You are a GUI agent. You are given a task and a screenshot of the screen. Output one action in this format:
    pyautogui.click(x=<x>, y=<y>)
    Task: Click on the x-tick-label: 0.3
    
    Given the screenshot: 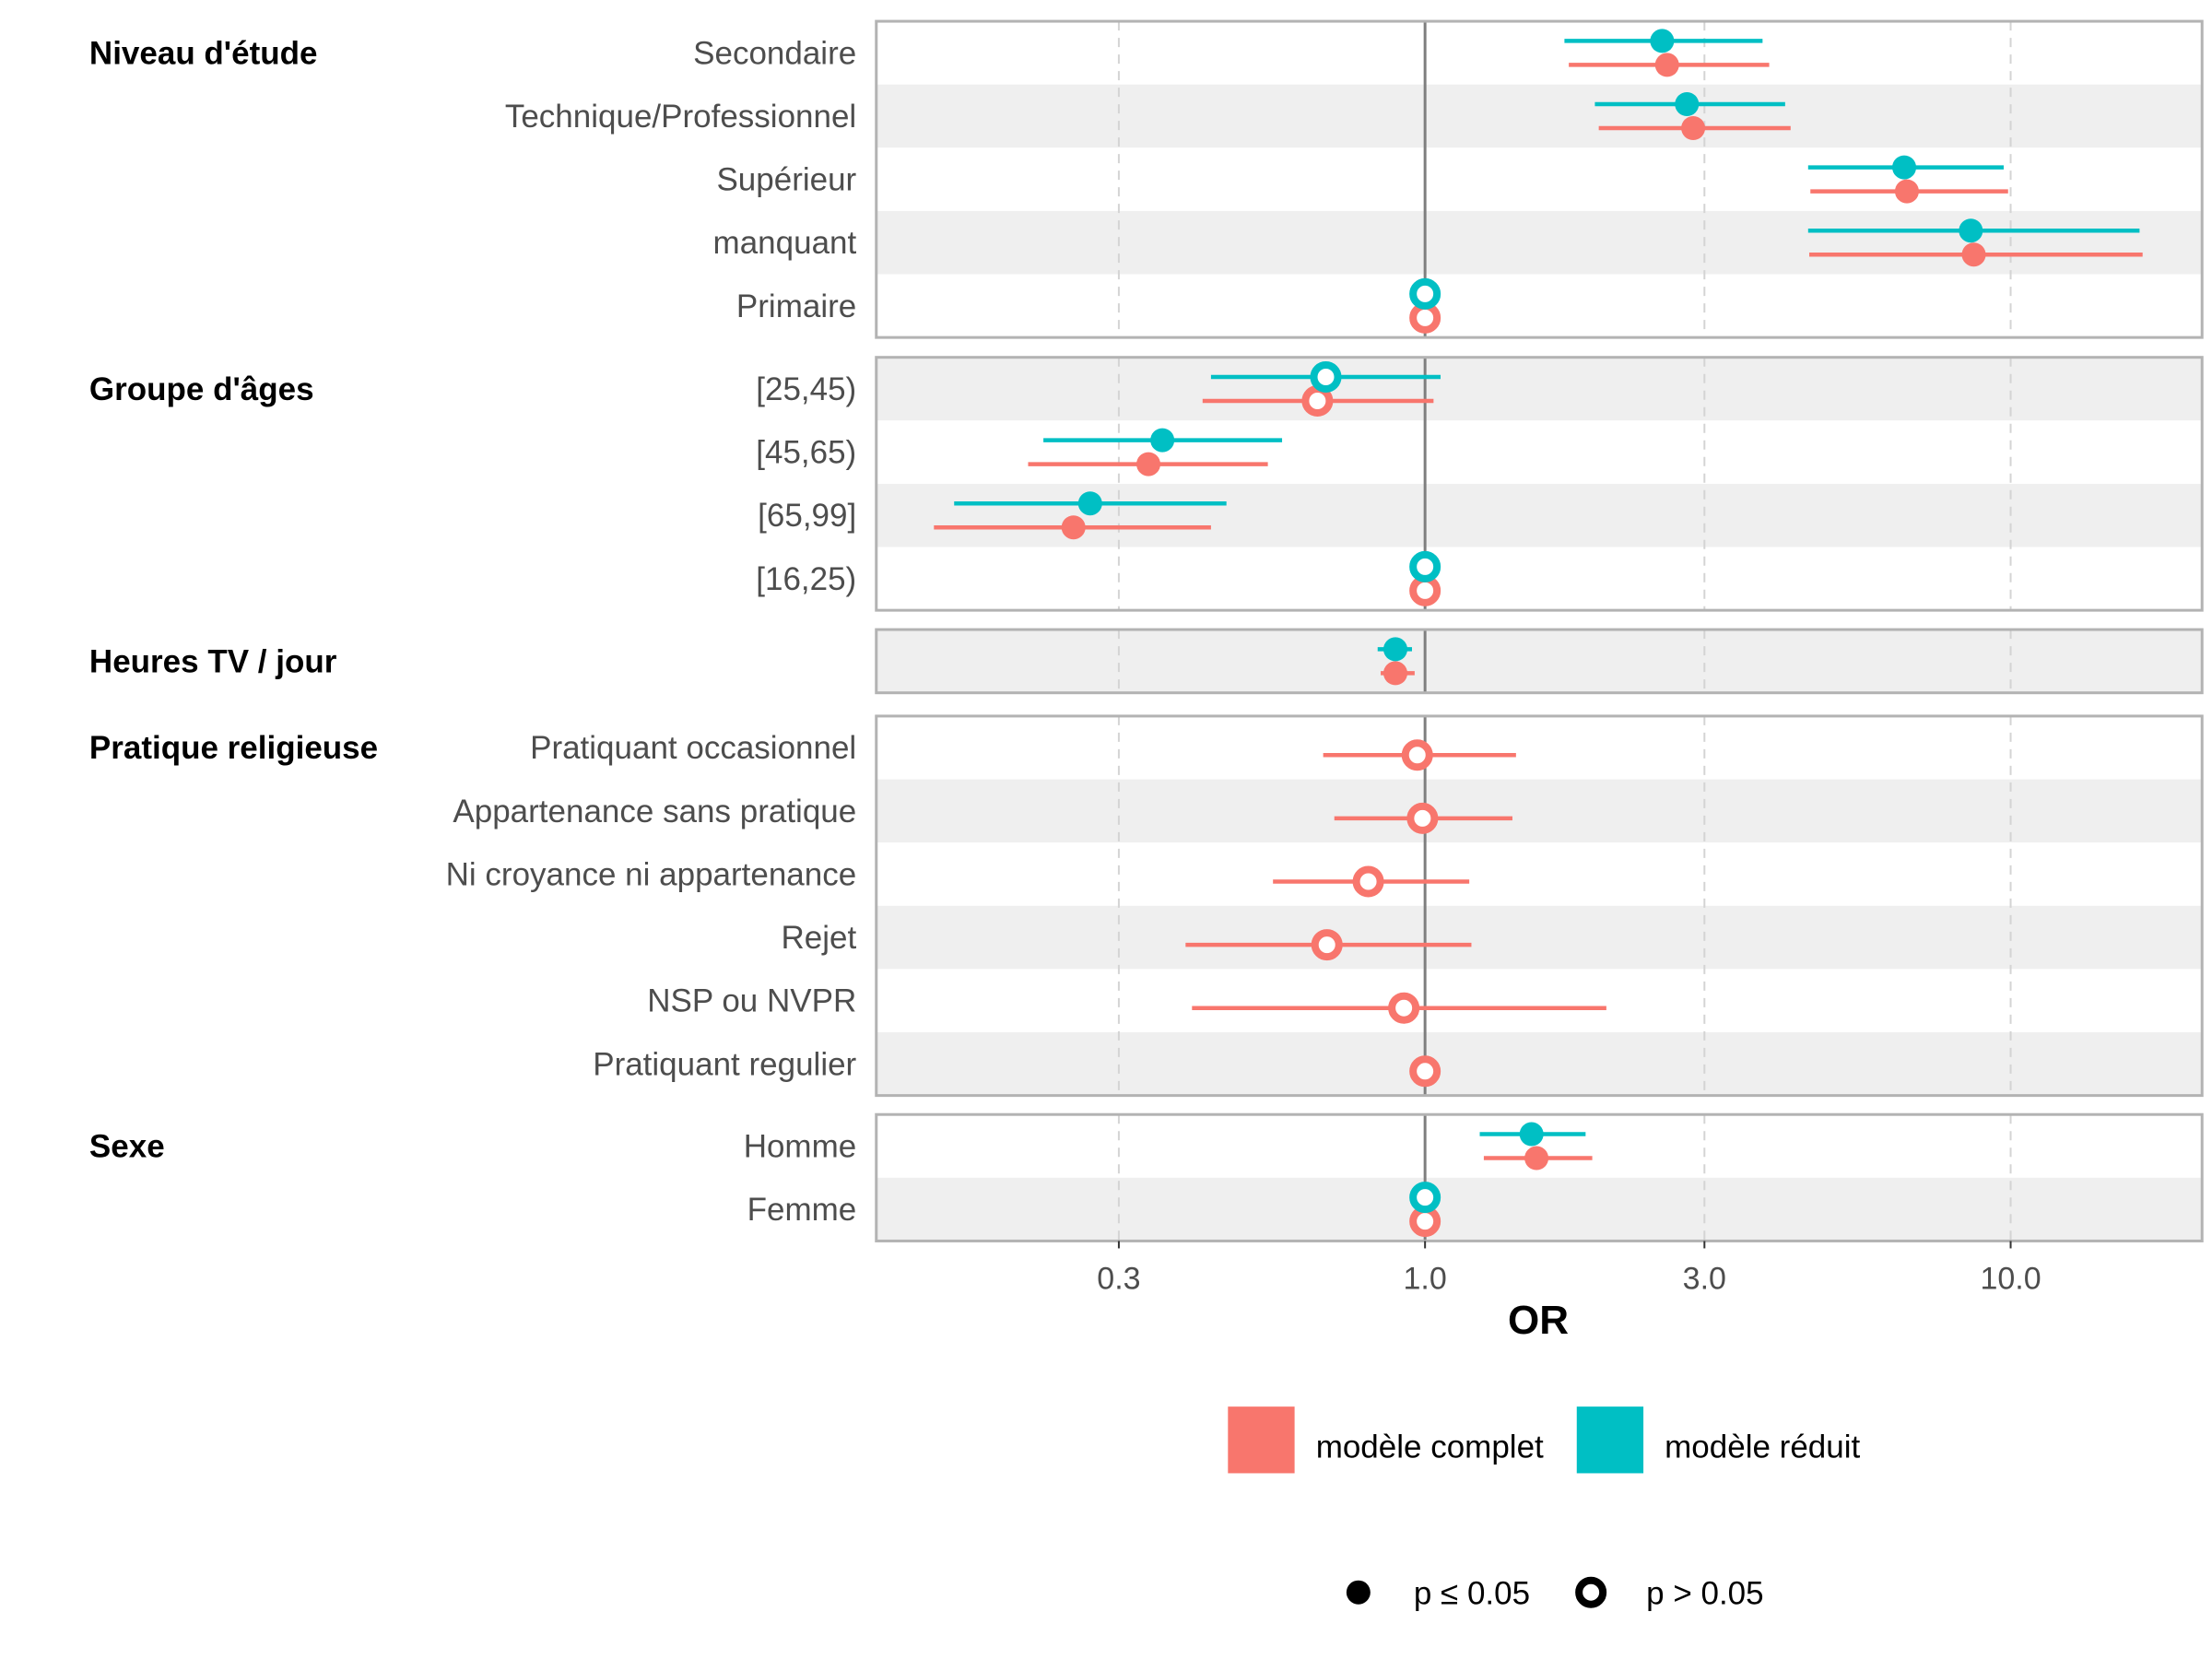 What is the action you would take?
    pyautogui.click(x=1118, y=1278)
    